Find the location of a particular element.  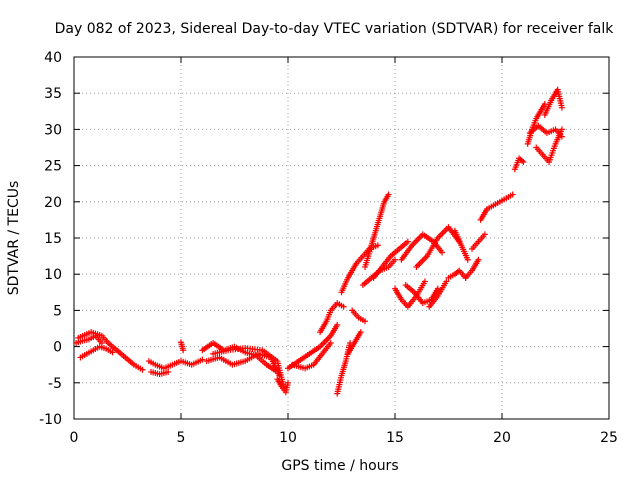

y-tick-label: 35 is located at coordinates (53, 94).